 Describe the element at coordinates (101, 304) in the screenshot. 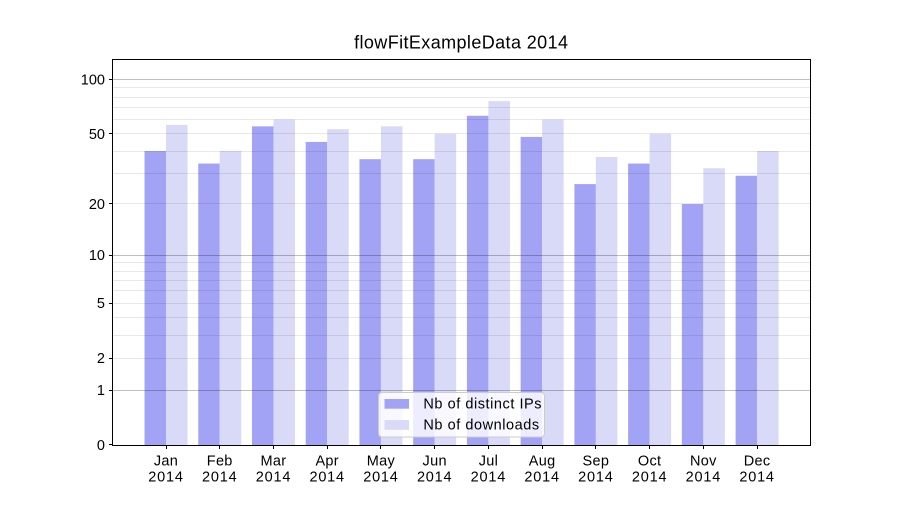

I see `svg-text: 5` at that location.